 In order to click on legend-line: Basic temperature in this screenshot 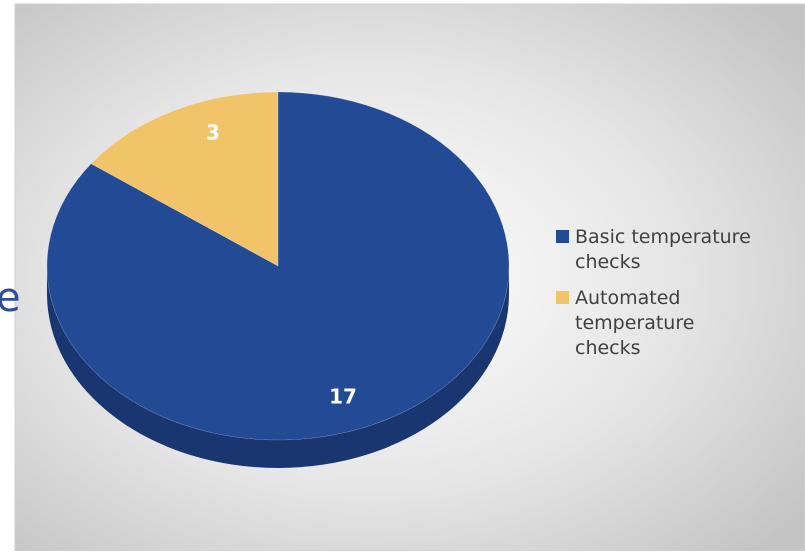, I will do `click(663, 237)`.